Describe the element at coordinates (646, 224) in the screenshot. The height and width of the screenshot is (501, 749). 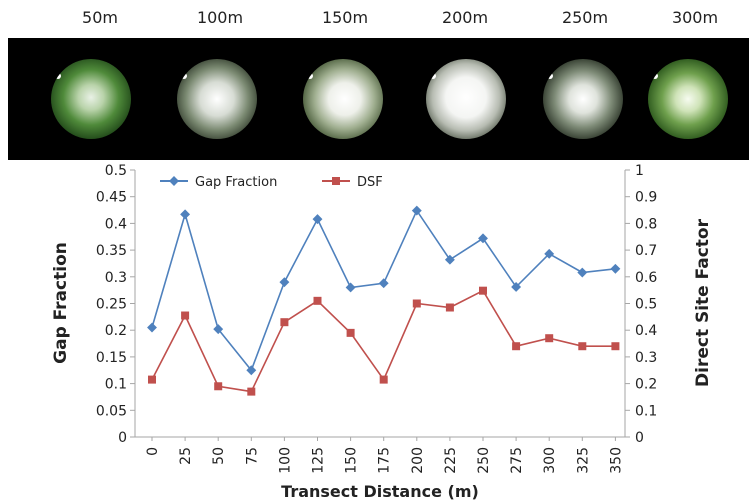
I see `right-y-tick-label: 0.8` at that location.